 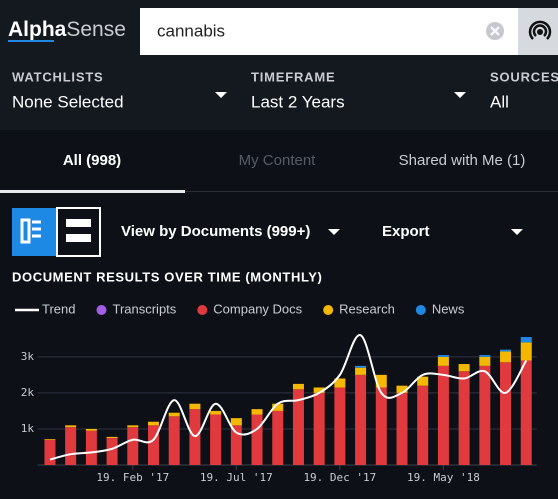 What do you see at coordinates (30, 231) in the screenshot?
I see `list-view-icon` at bounding box center [30, 231].